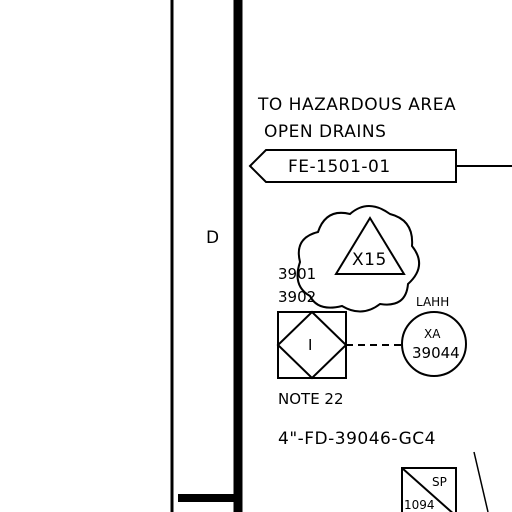  I want to click on instrument-number-2: 3902, so click(297, 297).